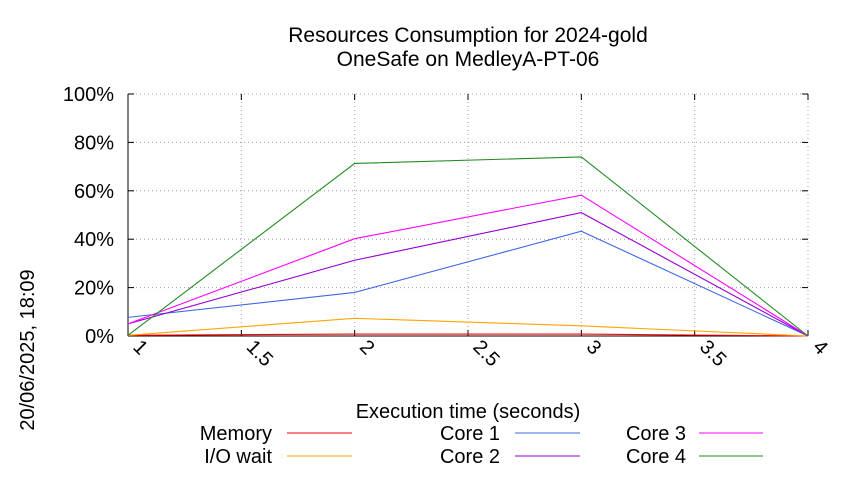 The height and width of the screenshot is (480, 850). I want to click on y-tick-label: 0%, so click(99, 337).